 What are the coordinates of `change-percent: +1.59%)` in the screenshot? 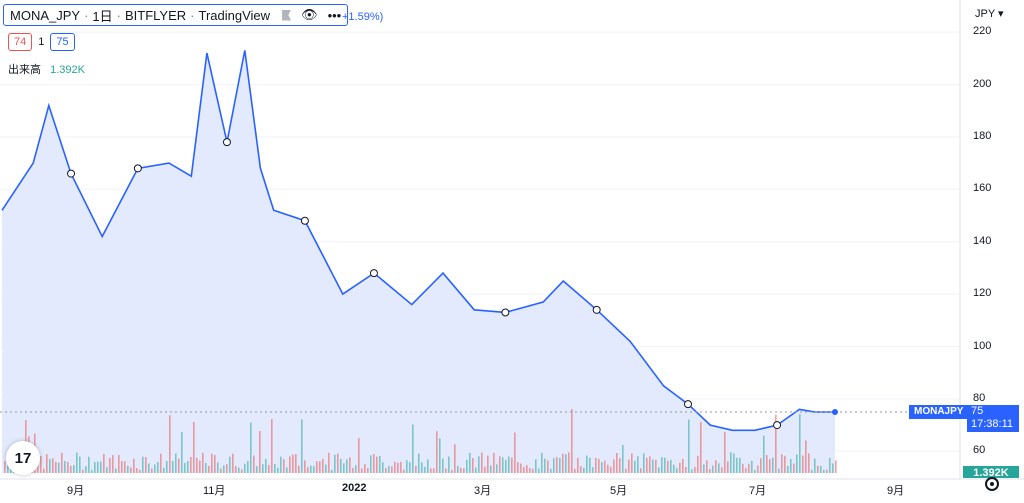 It's located at (363, 17).